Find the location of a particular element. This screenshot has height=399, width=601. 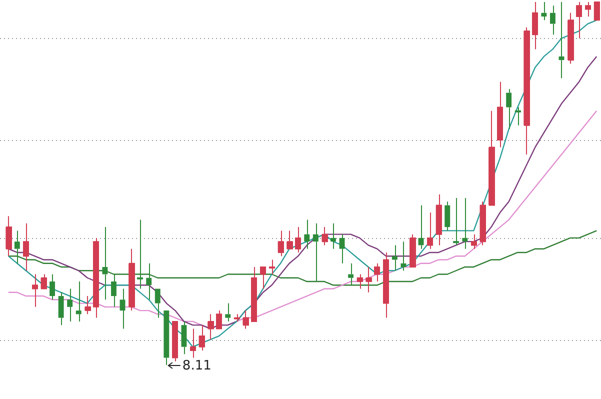

annotation: 8.11 is located at coordinates (197, 366).